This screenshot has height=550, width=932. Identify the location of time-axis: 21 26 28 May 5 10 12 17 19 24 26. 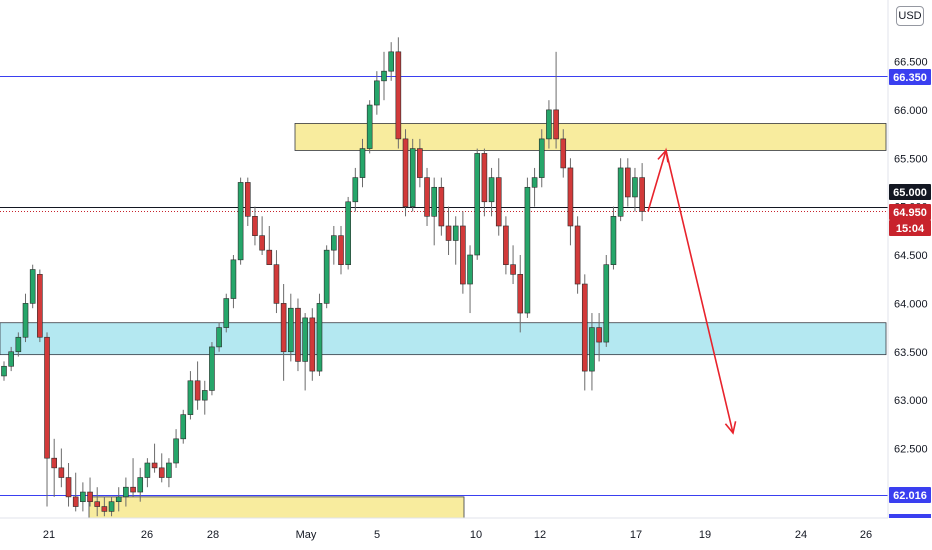
(457, 535).